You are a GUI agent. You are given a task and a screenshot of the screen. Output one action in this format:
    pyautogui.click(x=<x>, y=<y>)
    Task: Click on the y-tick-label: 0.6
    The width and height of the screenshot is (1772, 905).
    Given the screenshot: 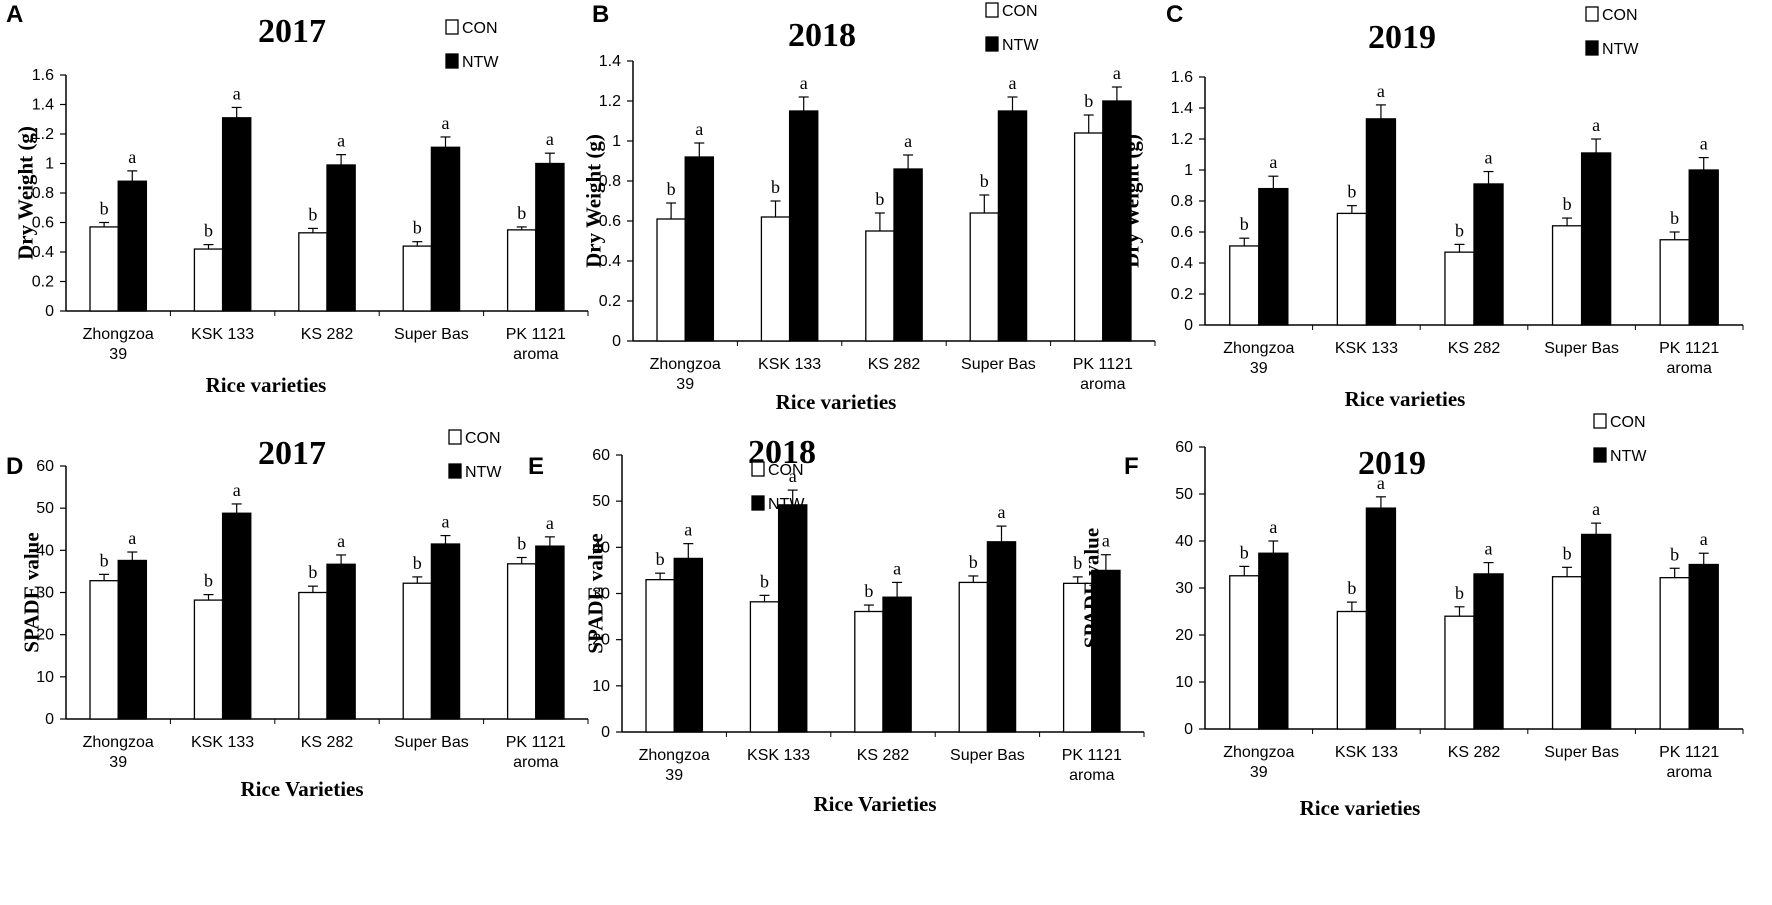 What is the action you would take?
    pyautogui.click(x=1182, y=232)
    